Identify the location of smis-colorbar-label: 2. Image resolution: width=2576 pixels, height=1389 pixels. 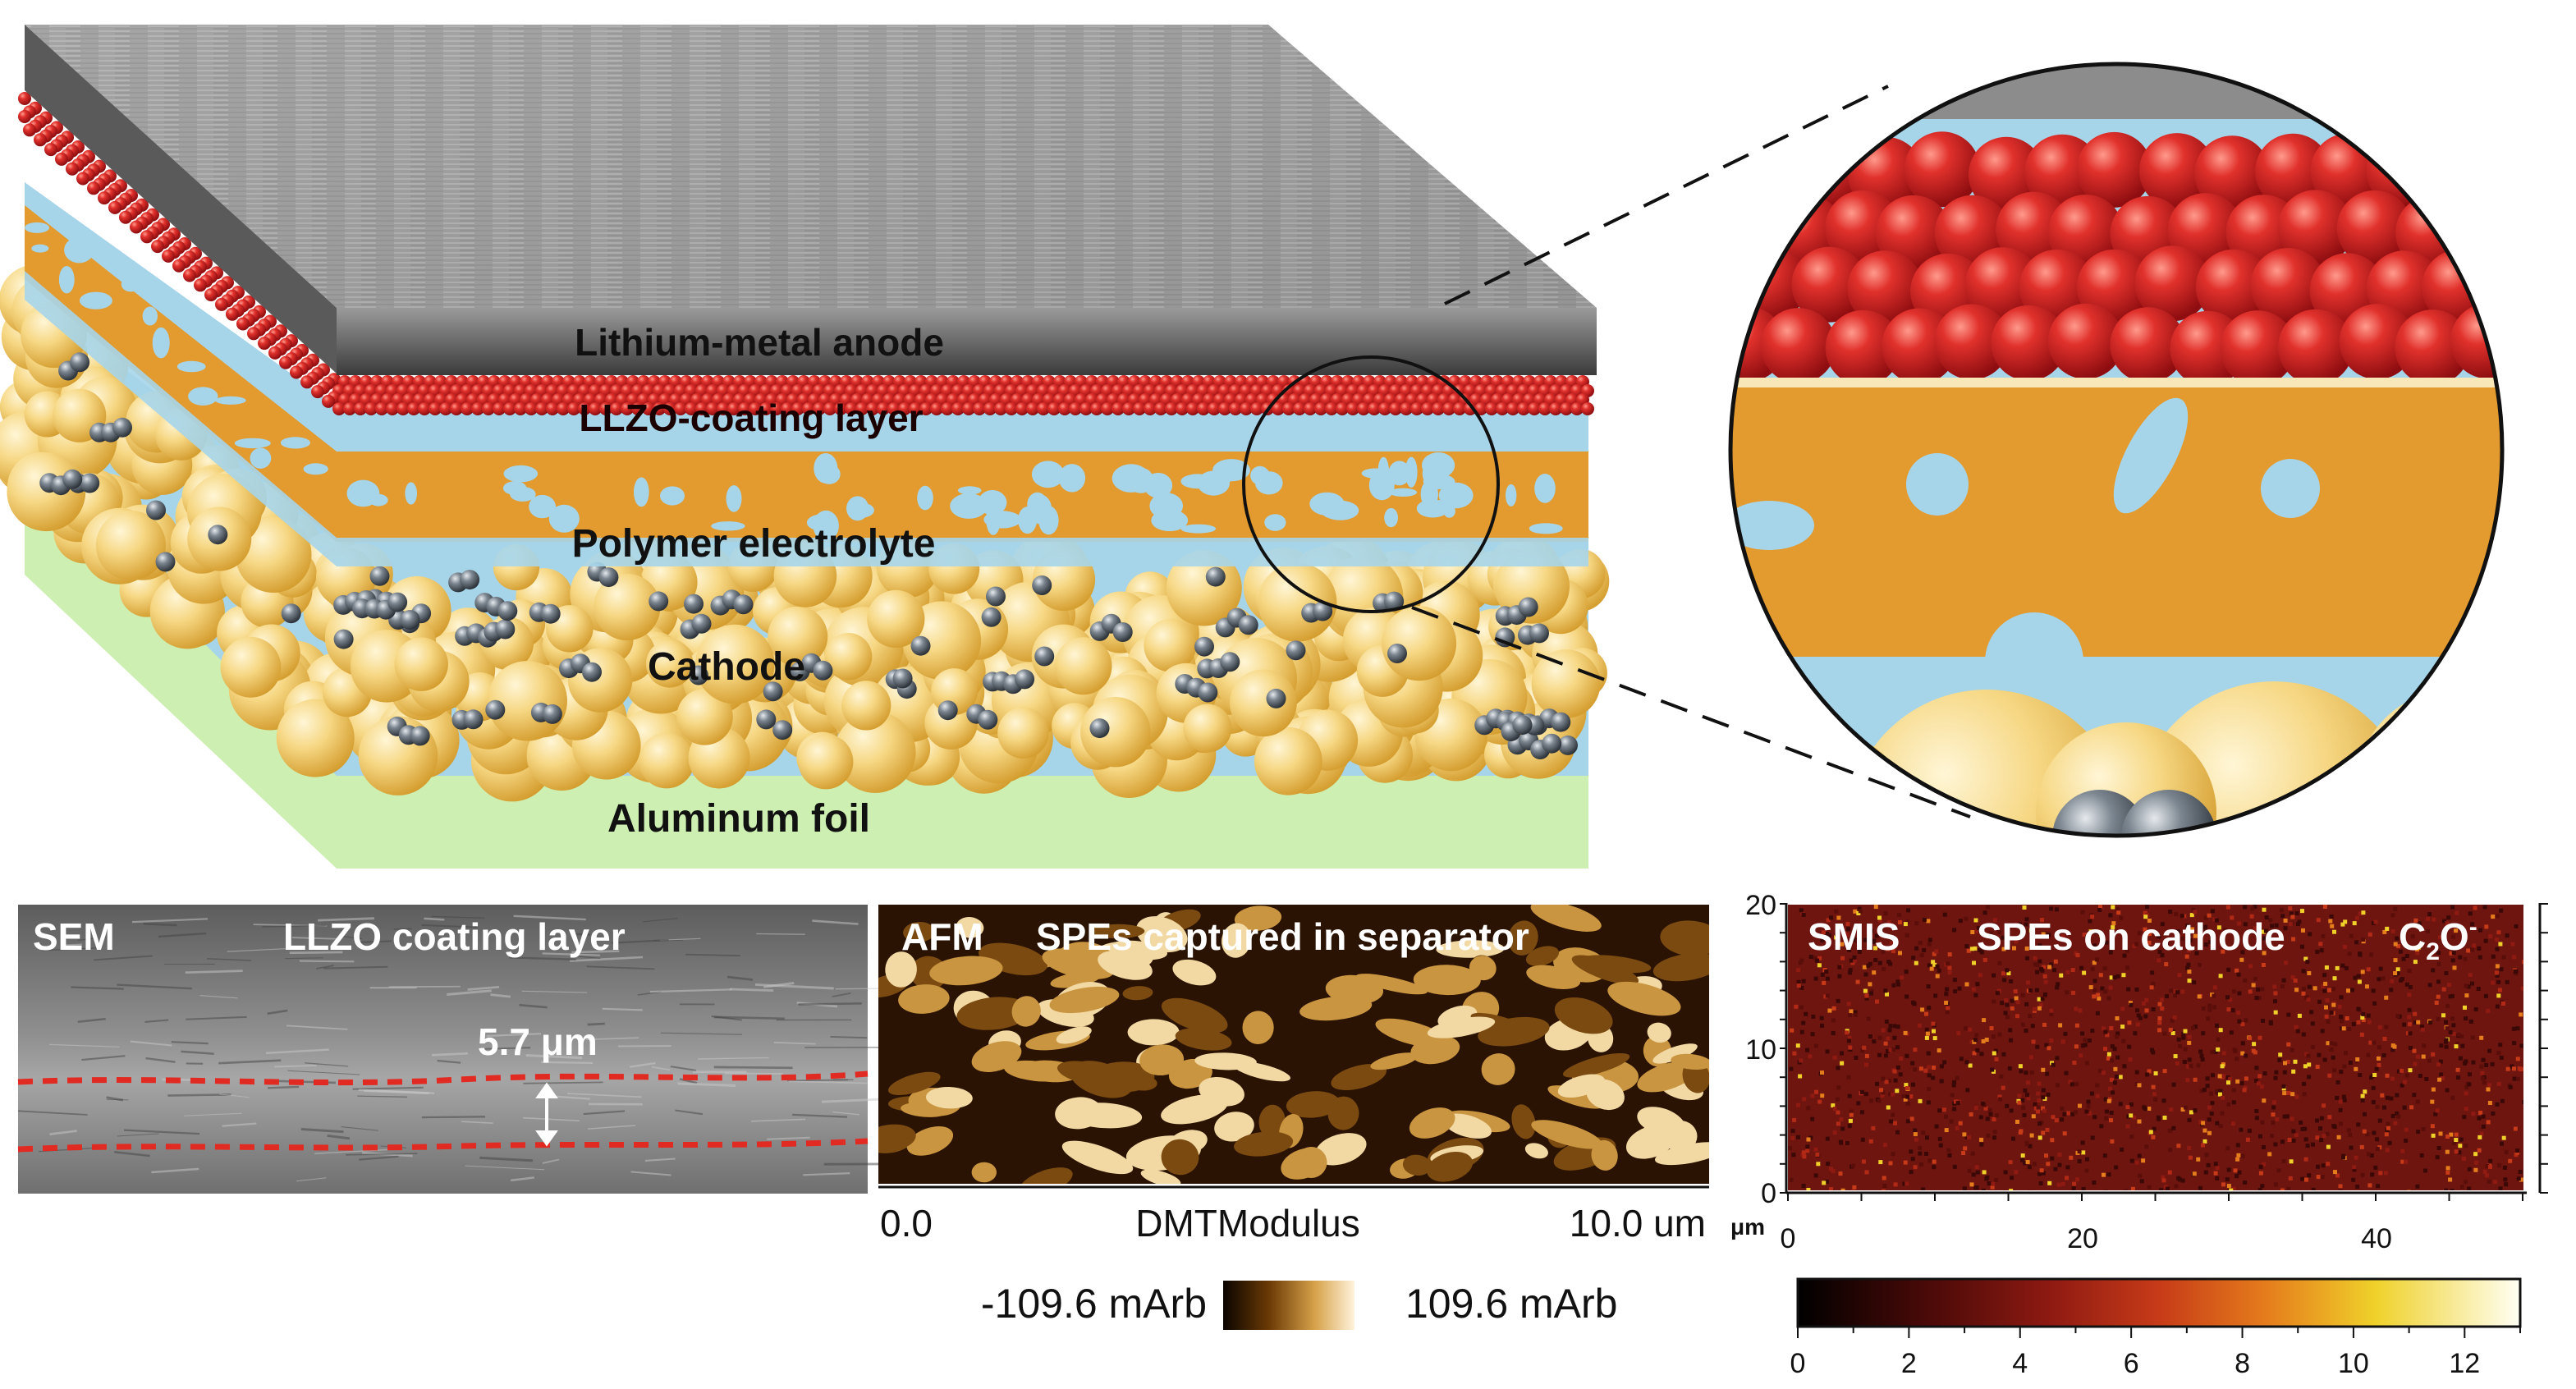
(1909, 1363).